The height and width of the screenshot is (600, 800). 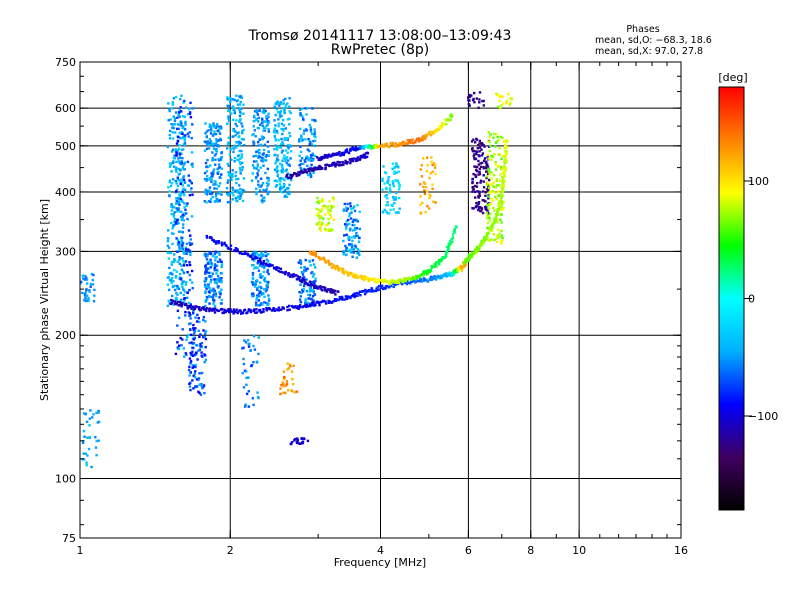 I want to click on stats-o-mode: mean, sd,O: −68.3, 18.6, so click(x=653, y=40).